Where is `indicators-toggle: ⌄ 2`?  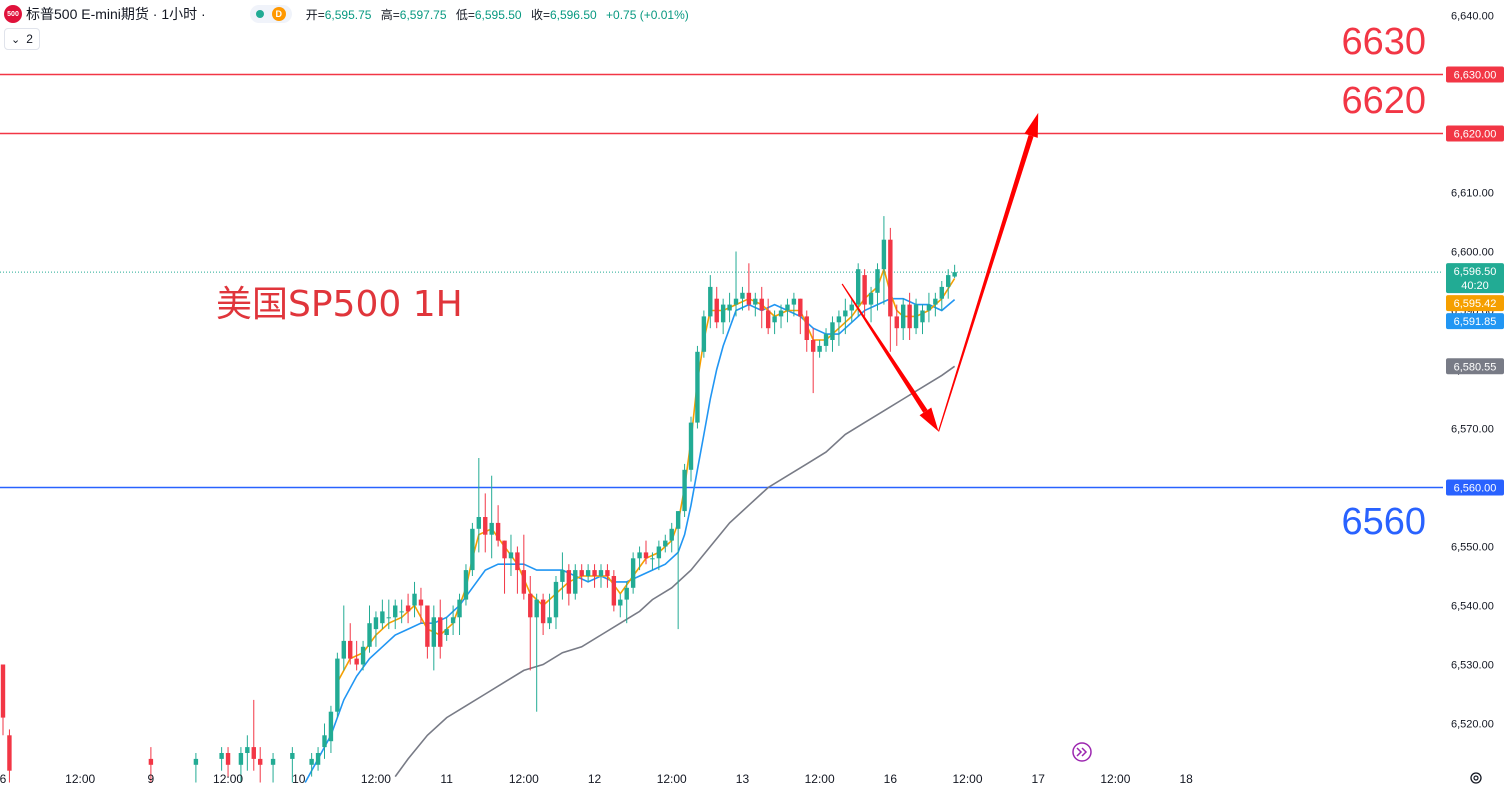
indicators-toggle: ⌄ 2 is located at coordinates (22, 39).